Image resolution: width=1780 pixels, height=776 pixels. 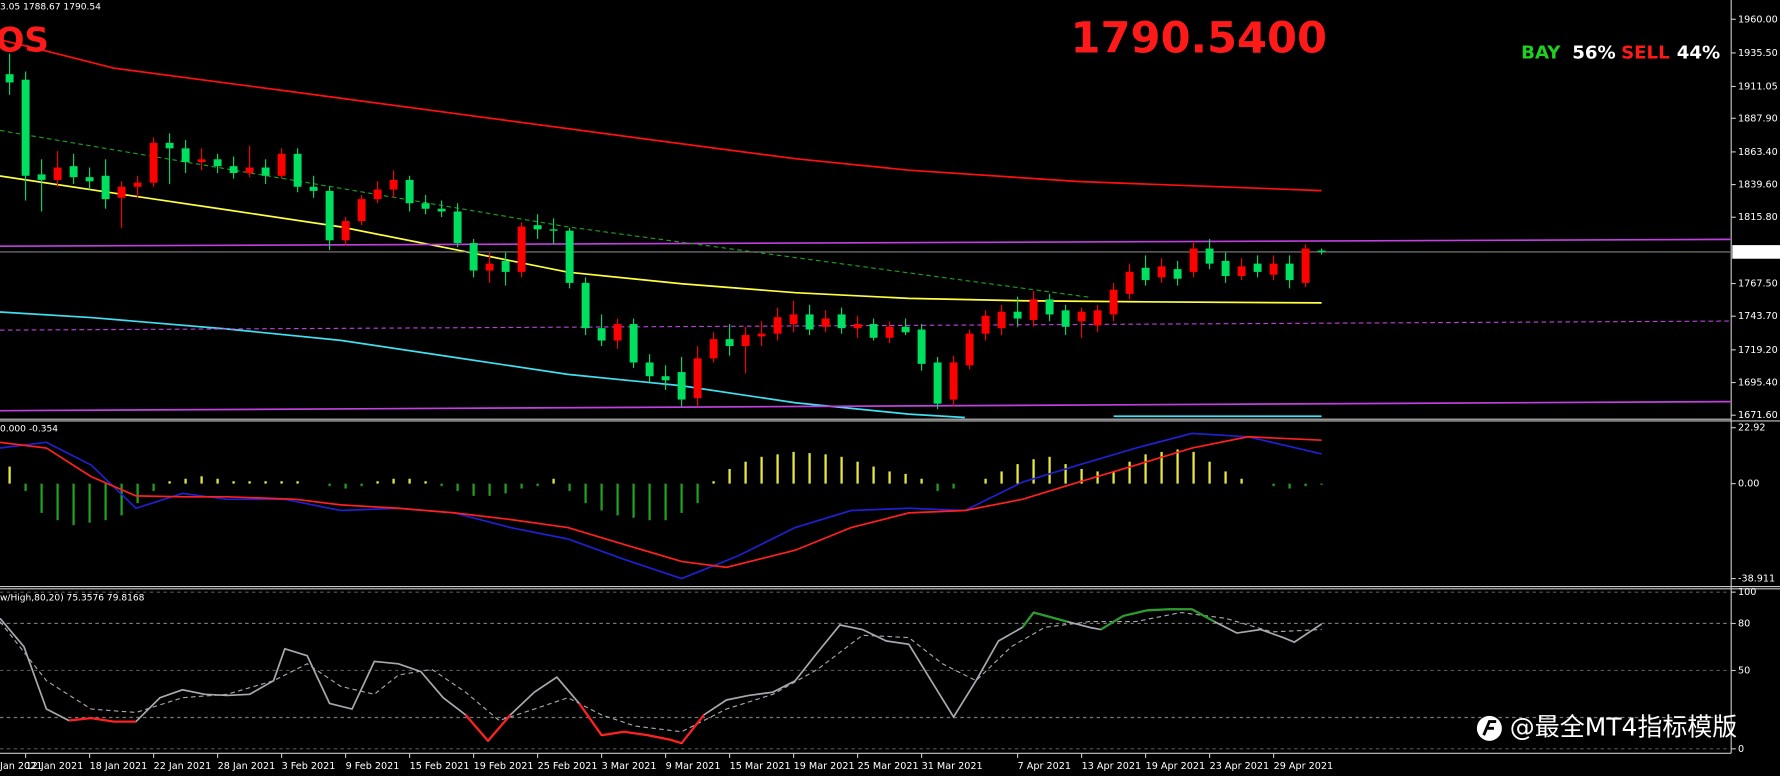 I want to click on y-tick-label: 100, so click(x=1747, y=592).